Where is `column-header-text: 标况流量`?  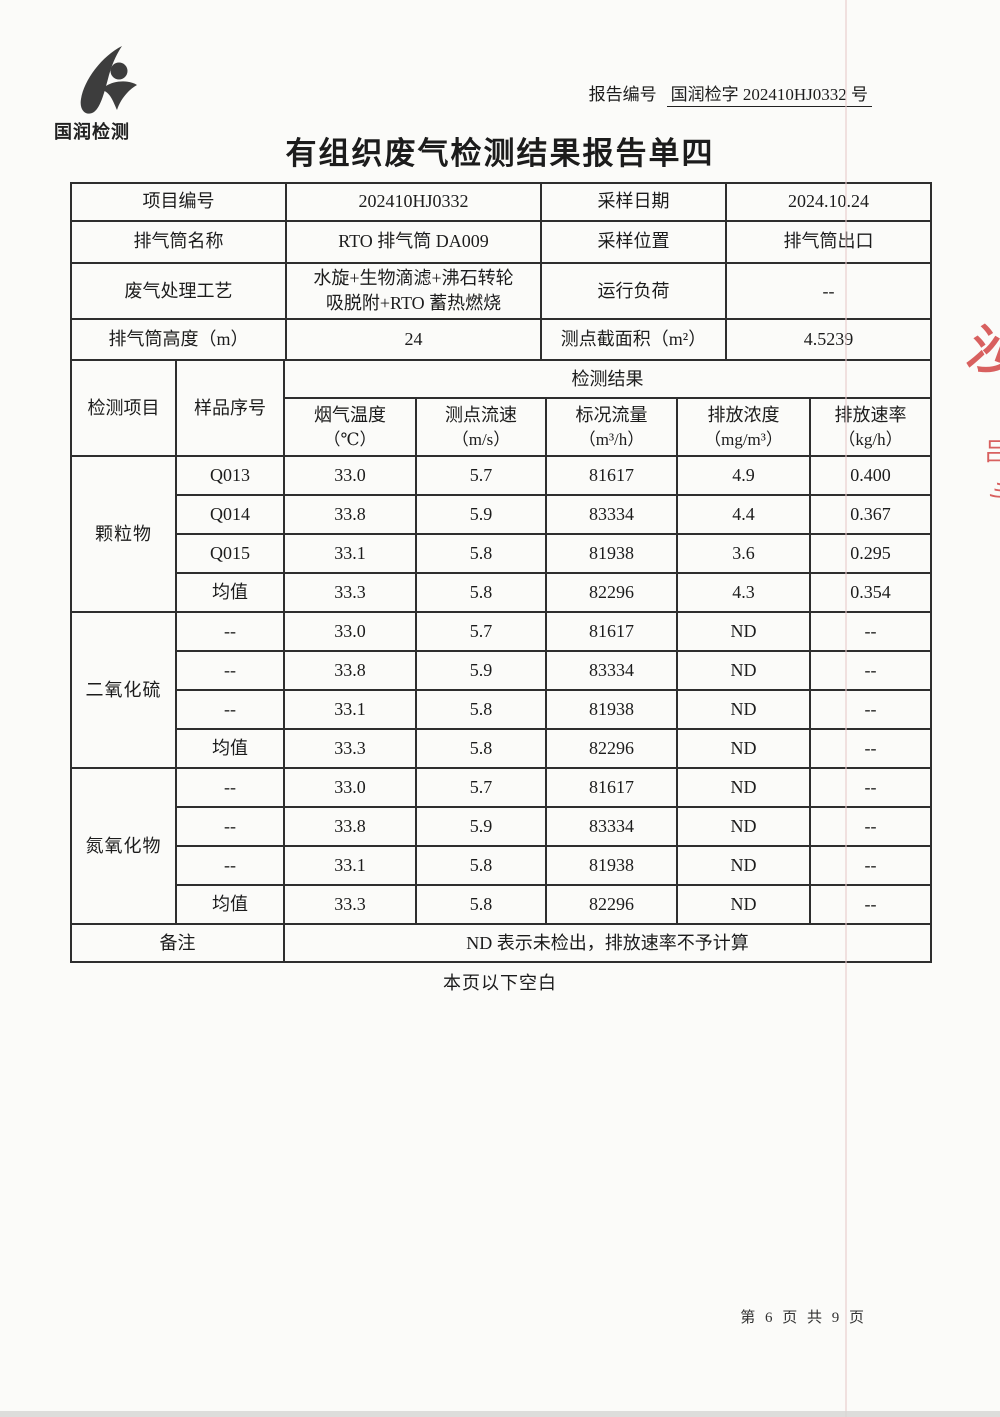
column-header-text: 标况流量 is located at coordinates (611, 414).